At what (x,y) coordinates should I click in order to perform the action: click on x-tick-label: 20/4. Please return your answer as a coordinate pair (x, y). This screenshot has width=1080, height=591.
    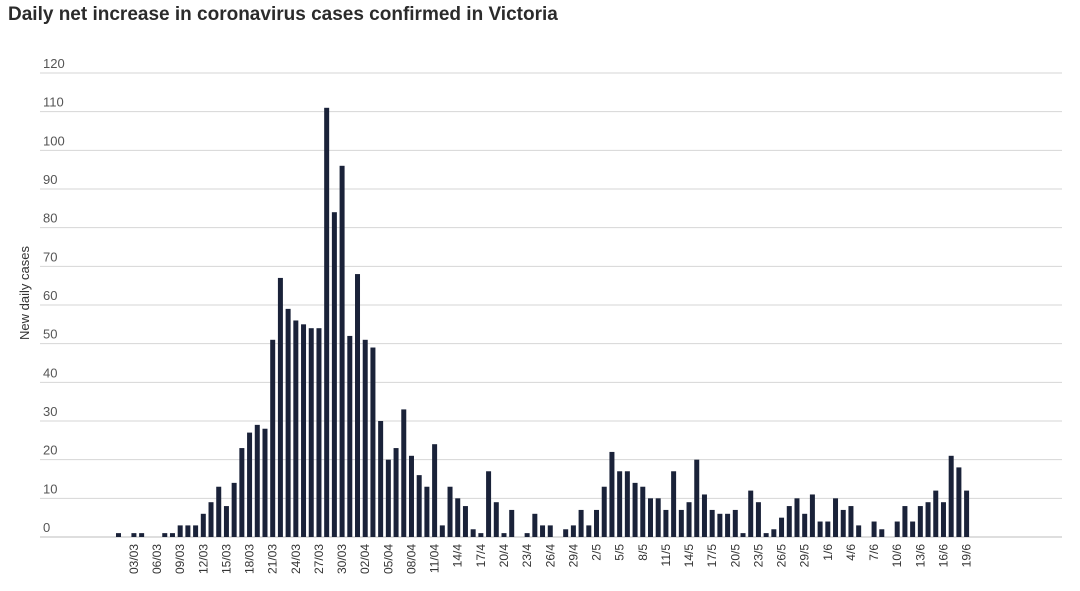
    Looking at the image, I should click on (504, 556).